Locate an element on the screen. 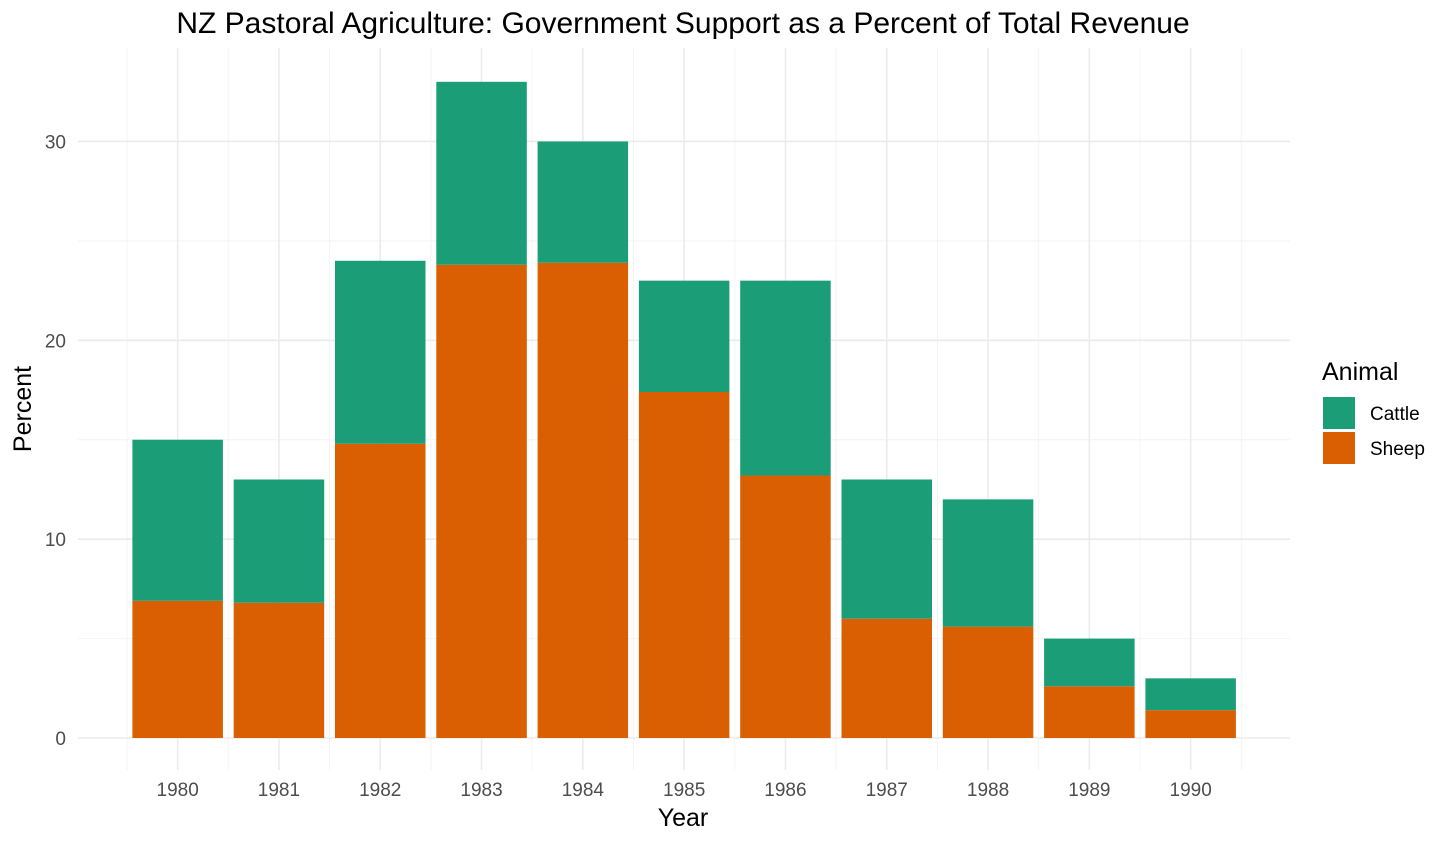 The height and width of the screenshot is (848, 1456). bar-cattle-1983 is located at coordinates (481, 173).